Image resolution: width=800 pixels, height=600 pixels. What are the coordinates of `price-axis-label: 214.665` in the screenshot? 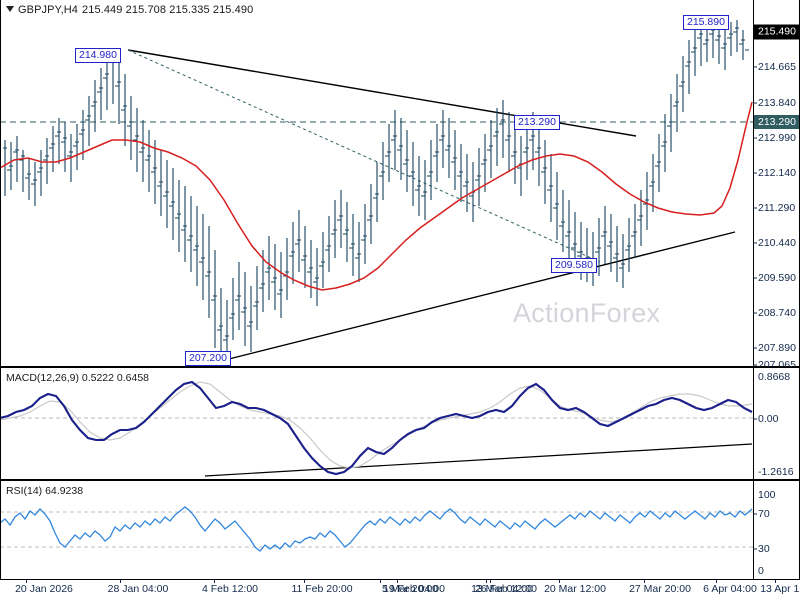 It's located at (777, 67).